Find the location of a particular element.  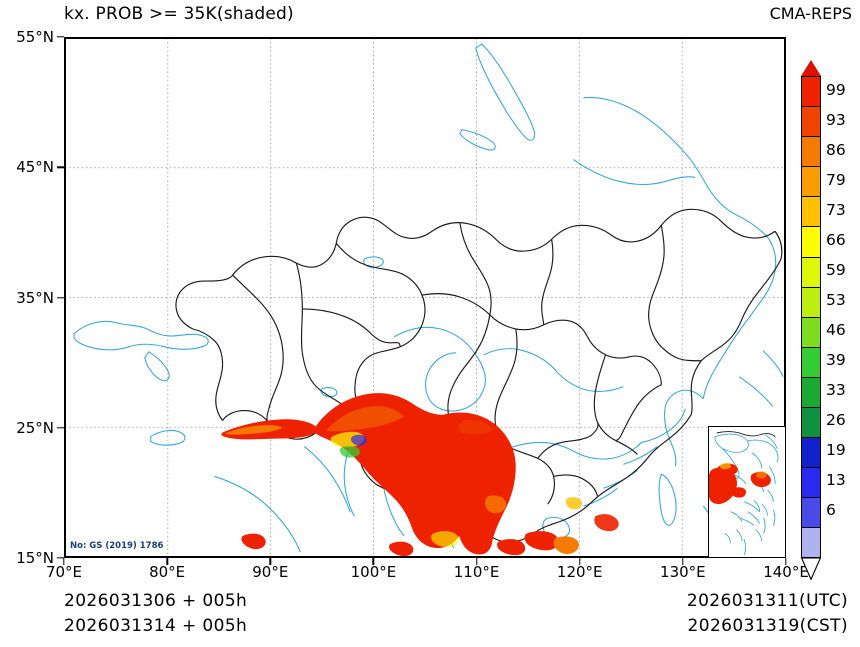

colorbar-over-arrow is located at coordinates (811, 68).